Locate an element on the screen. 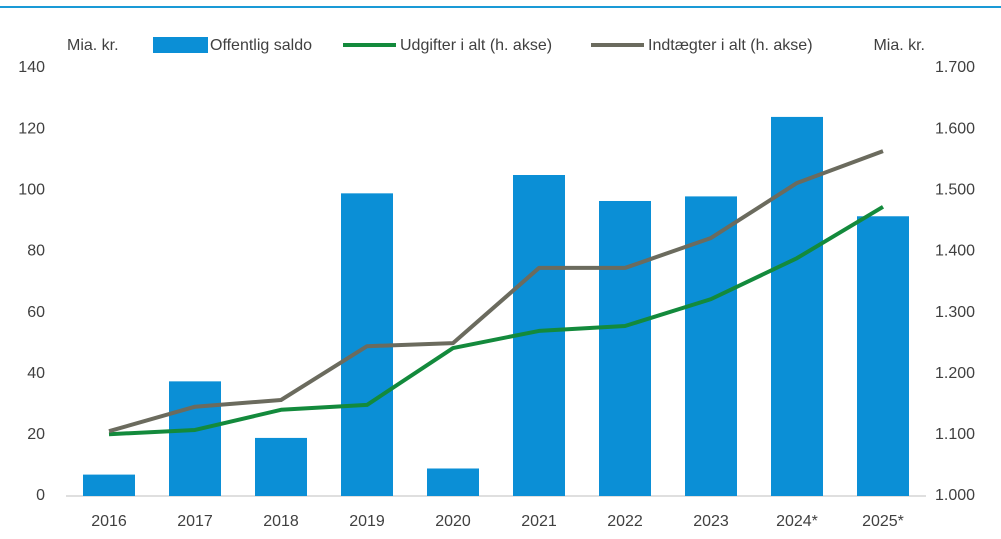  x-tick-label: 2025* is located at coordinates (883, 521).